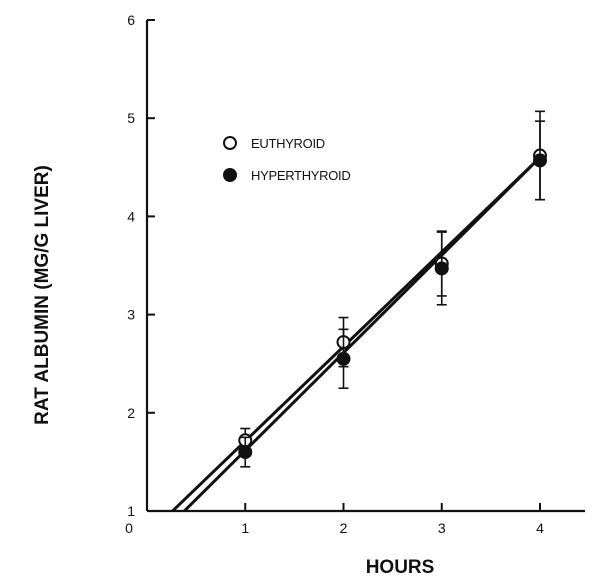 This screenshot has width=600, height=581. Describe the element at coordinates (540, 528) in the screenshot. I see `x-tick-label: 4` at that location.